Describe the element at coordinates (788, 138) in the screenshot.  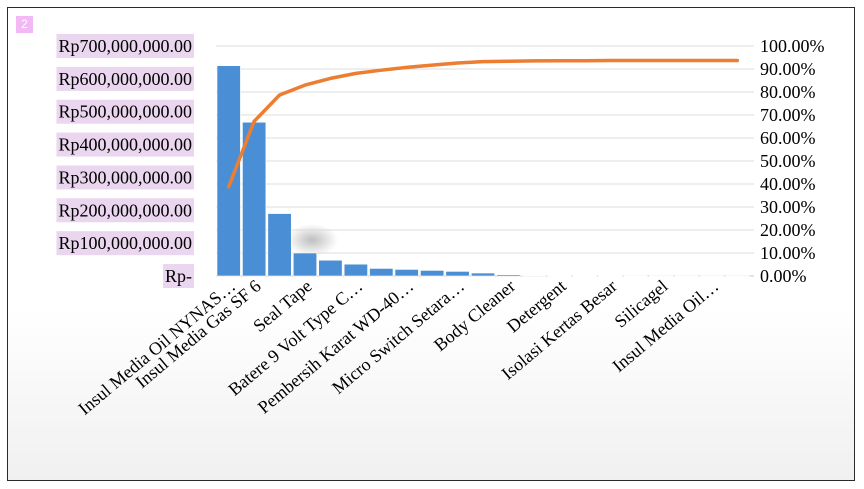
I see `y-right-tick-label: 60.00%` at that location.